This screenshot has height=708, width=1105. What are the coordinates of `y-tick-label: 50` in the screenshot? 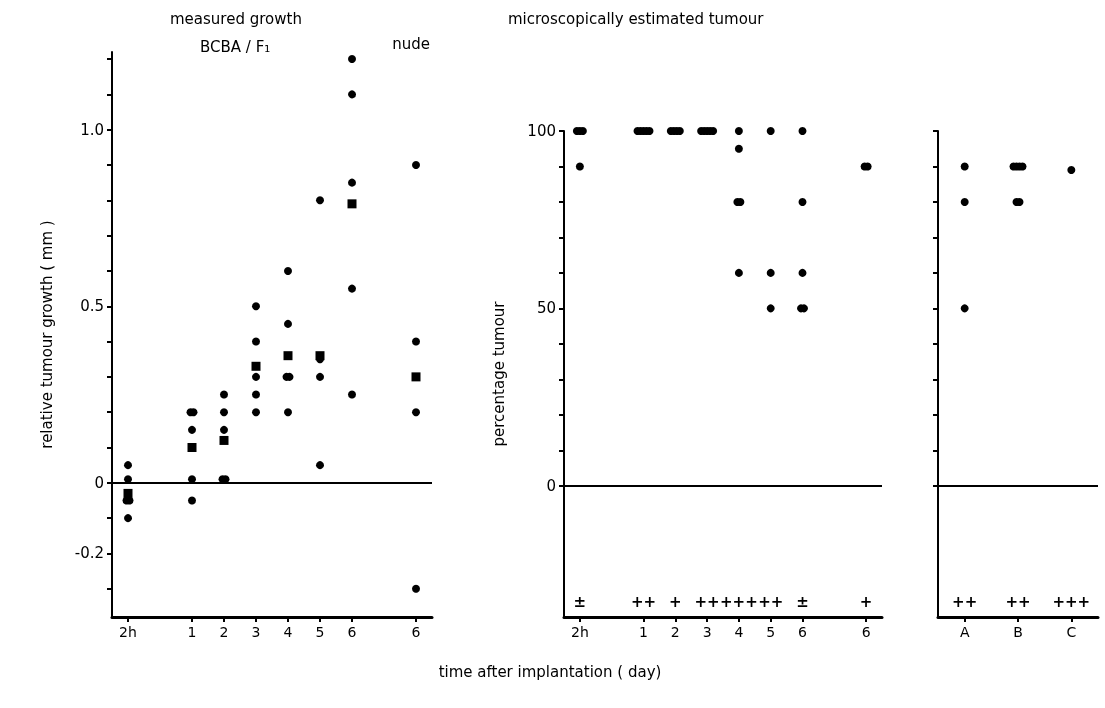 It's located at (546, 308).